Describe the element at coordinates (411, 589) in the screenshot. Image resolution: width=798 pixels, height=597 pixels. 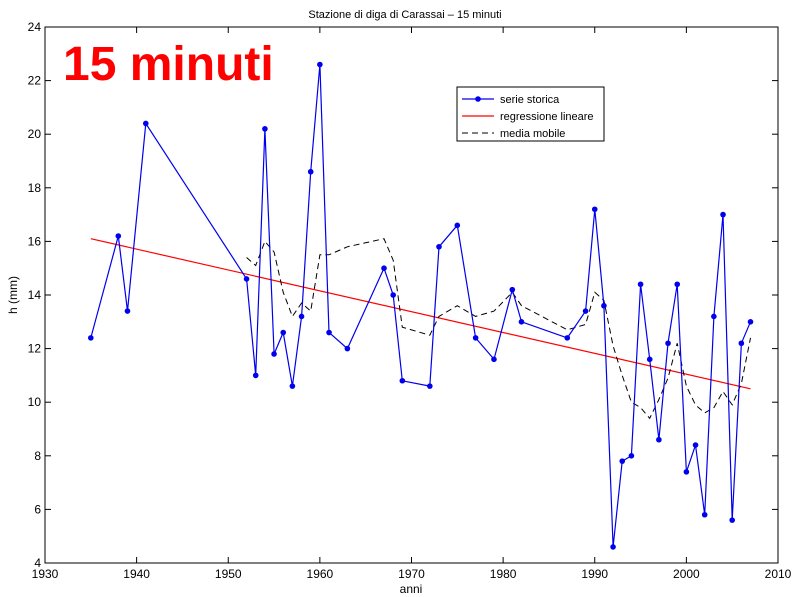
I see `x-axis-label: anni` at that location.